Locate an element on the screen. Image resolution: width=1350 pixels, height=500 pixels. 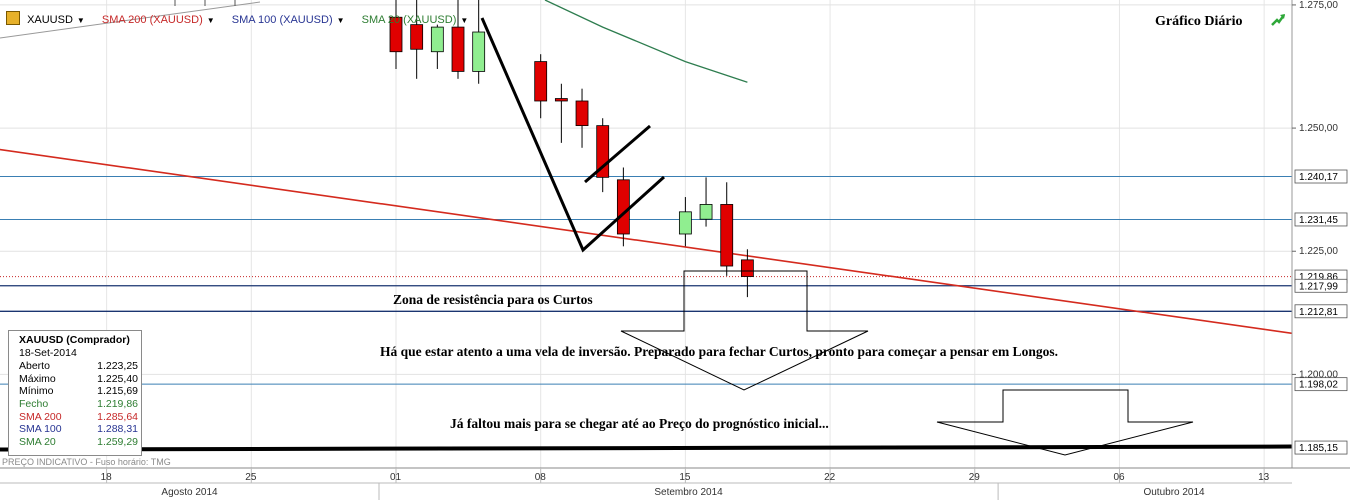
price-label: 1.219,86 is located at coordinates (1318, 277).